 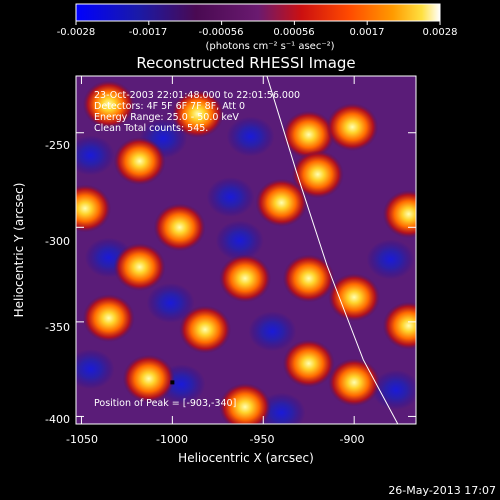 What do you see at coordinates (246, 458) in the screenshot?
I see `x-axis-label: Heliocentric X (arcsec)` at bounding box center [246, 458].